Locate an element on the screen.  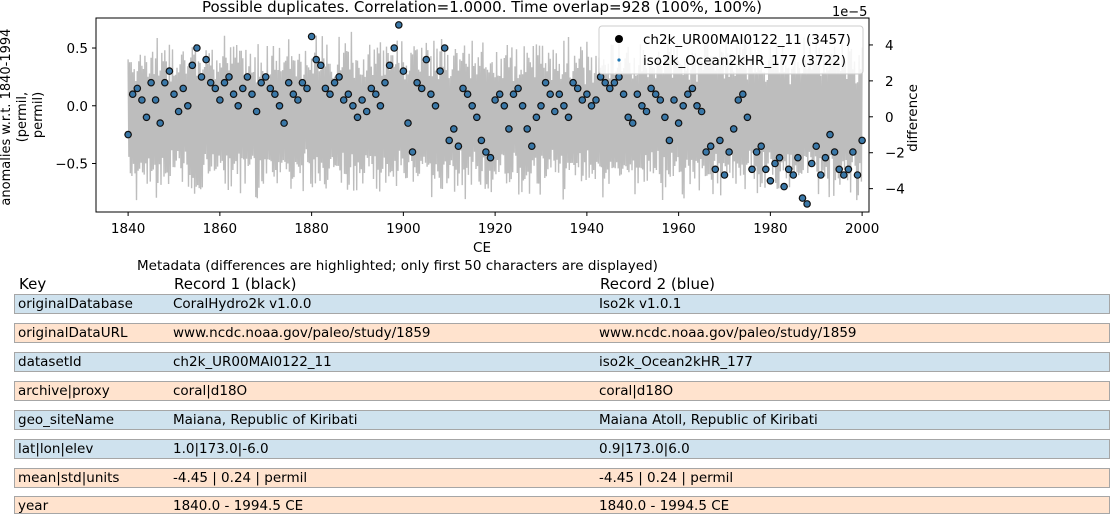
row-record-2-value: 1840.0 - 1994.5 CE is located at coordinates (664, 506).